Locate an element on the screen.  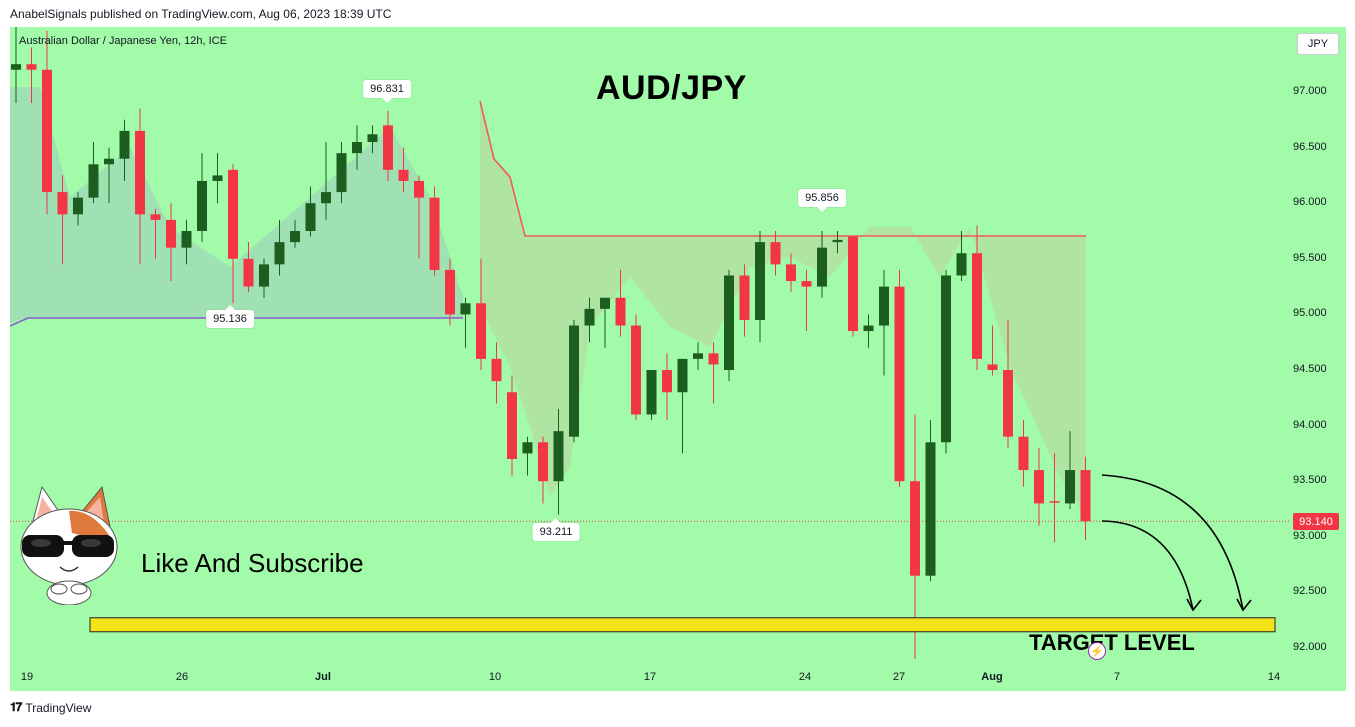
price-tick-label: 94.000 is located at coordinates (1310, 424).